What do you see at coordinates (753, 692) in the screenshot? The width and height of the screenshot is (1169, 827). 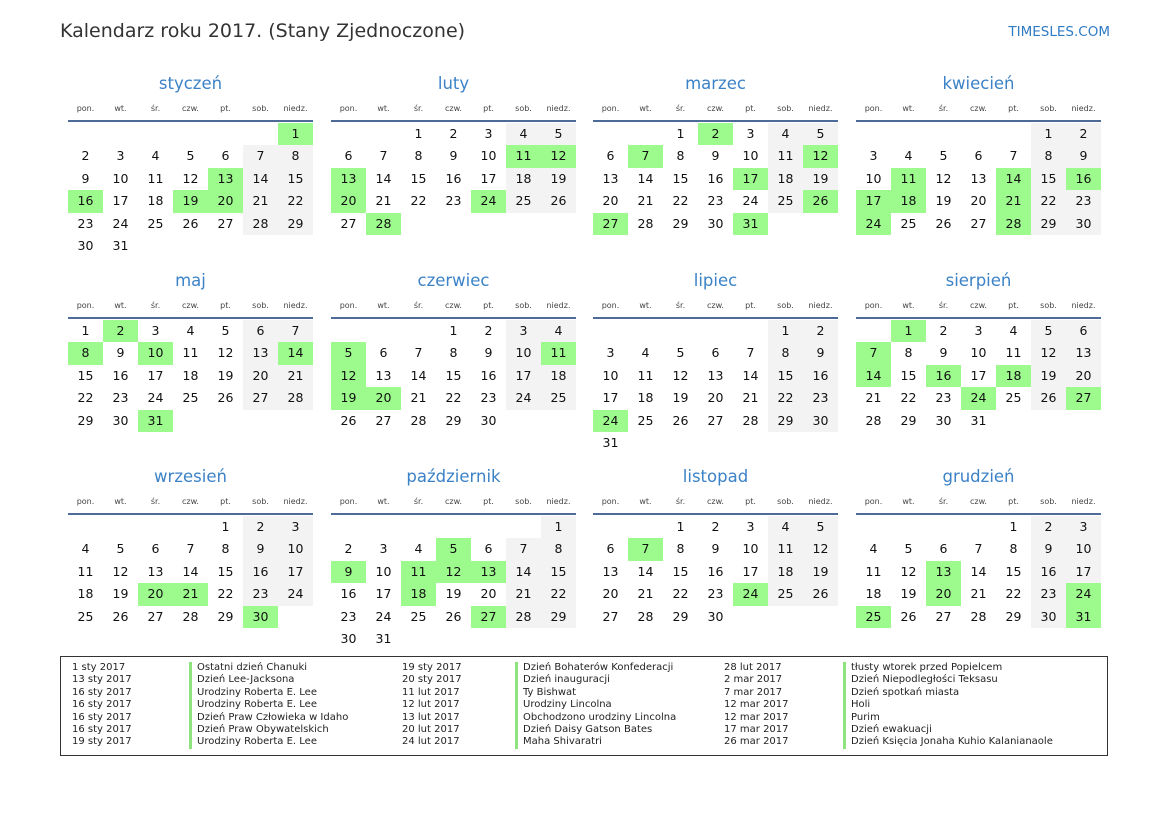 I see `holiday-date: 7 mar 2017` at bounding box center [753, 692].